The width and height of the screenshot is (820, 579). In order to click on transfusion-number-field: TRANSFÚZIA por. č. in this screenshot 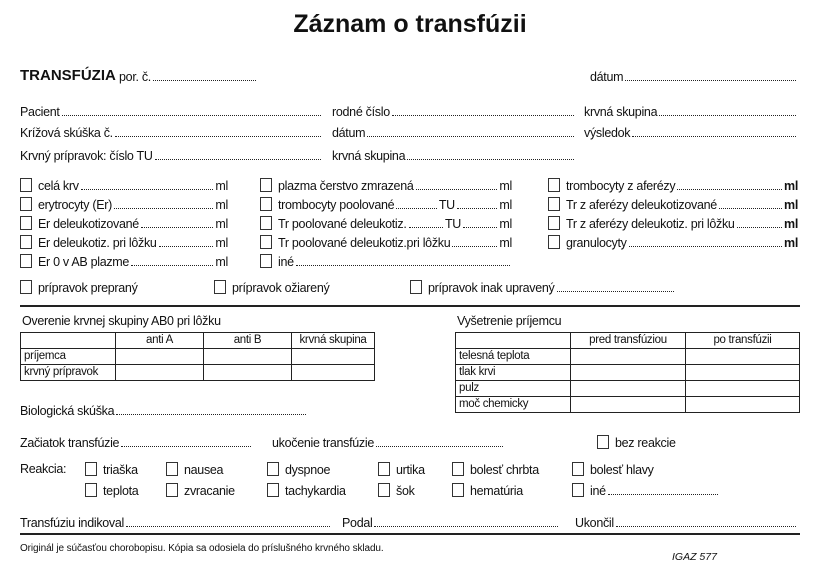, I will do `click(139, 75)`.